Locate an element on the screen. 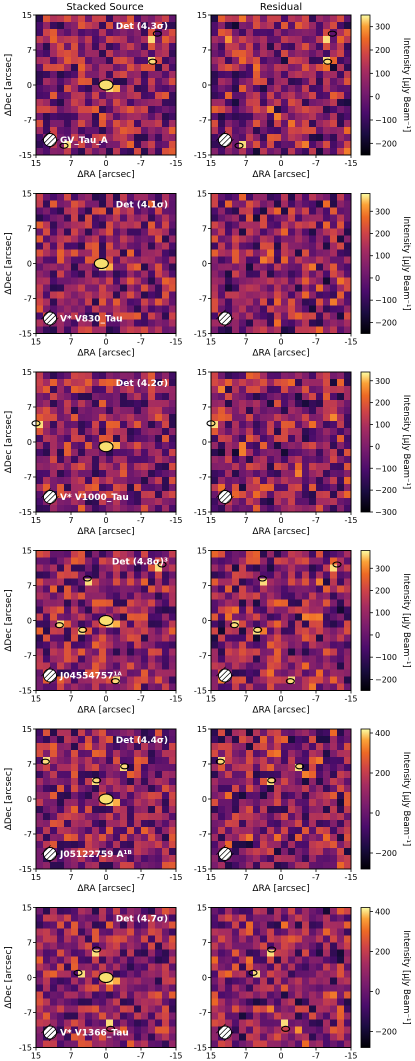 The image size is (415, 1061). detection-significance: Det (4.8σ)³ is located at coordinates (140, 563).